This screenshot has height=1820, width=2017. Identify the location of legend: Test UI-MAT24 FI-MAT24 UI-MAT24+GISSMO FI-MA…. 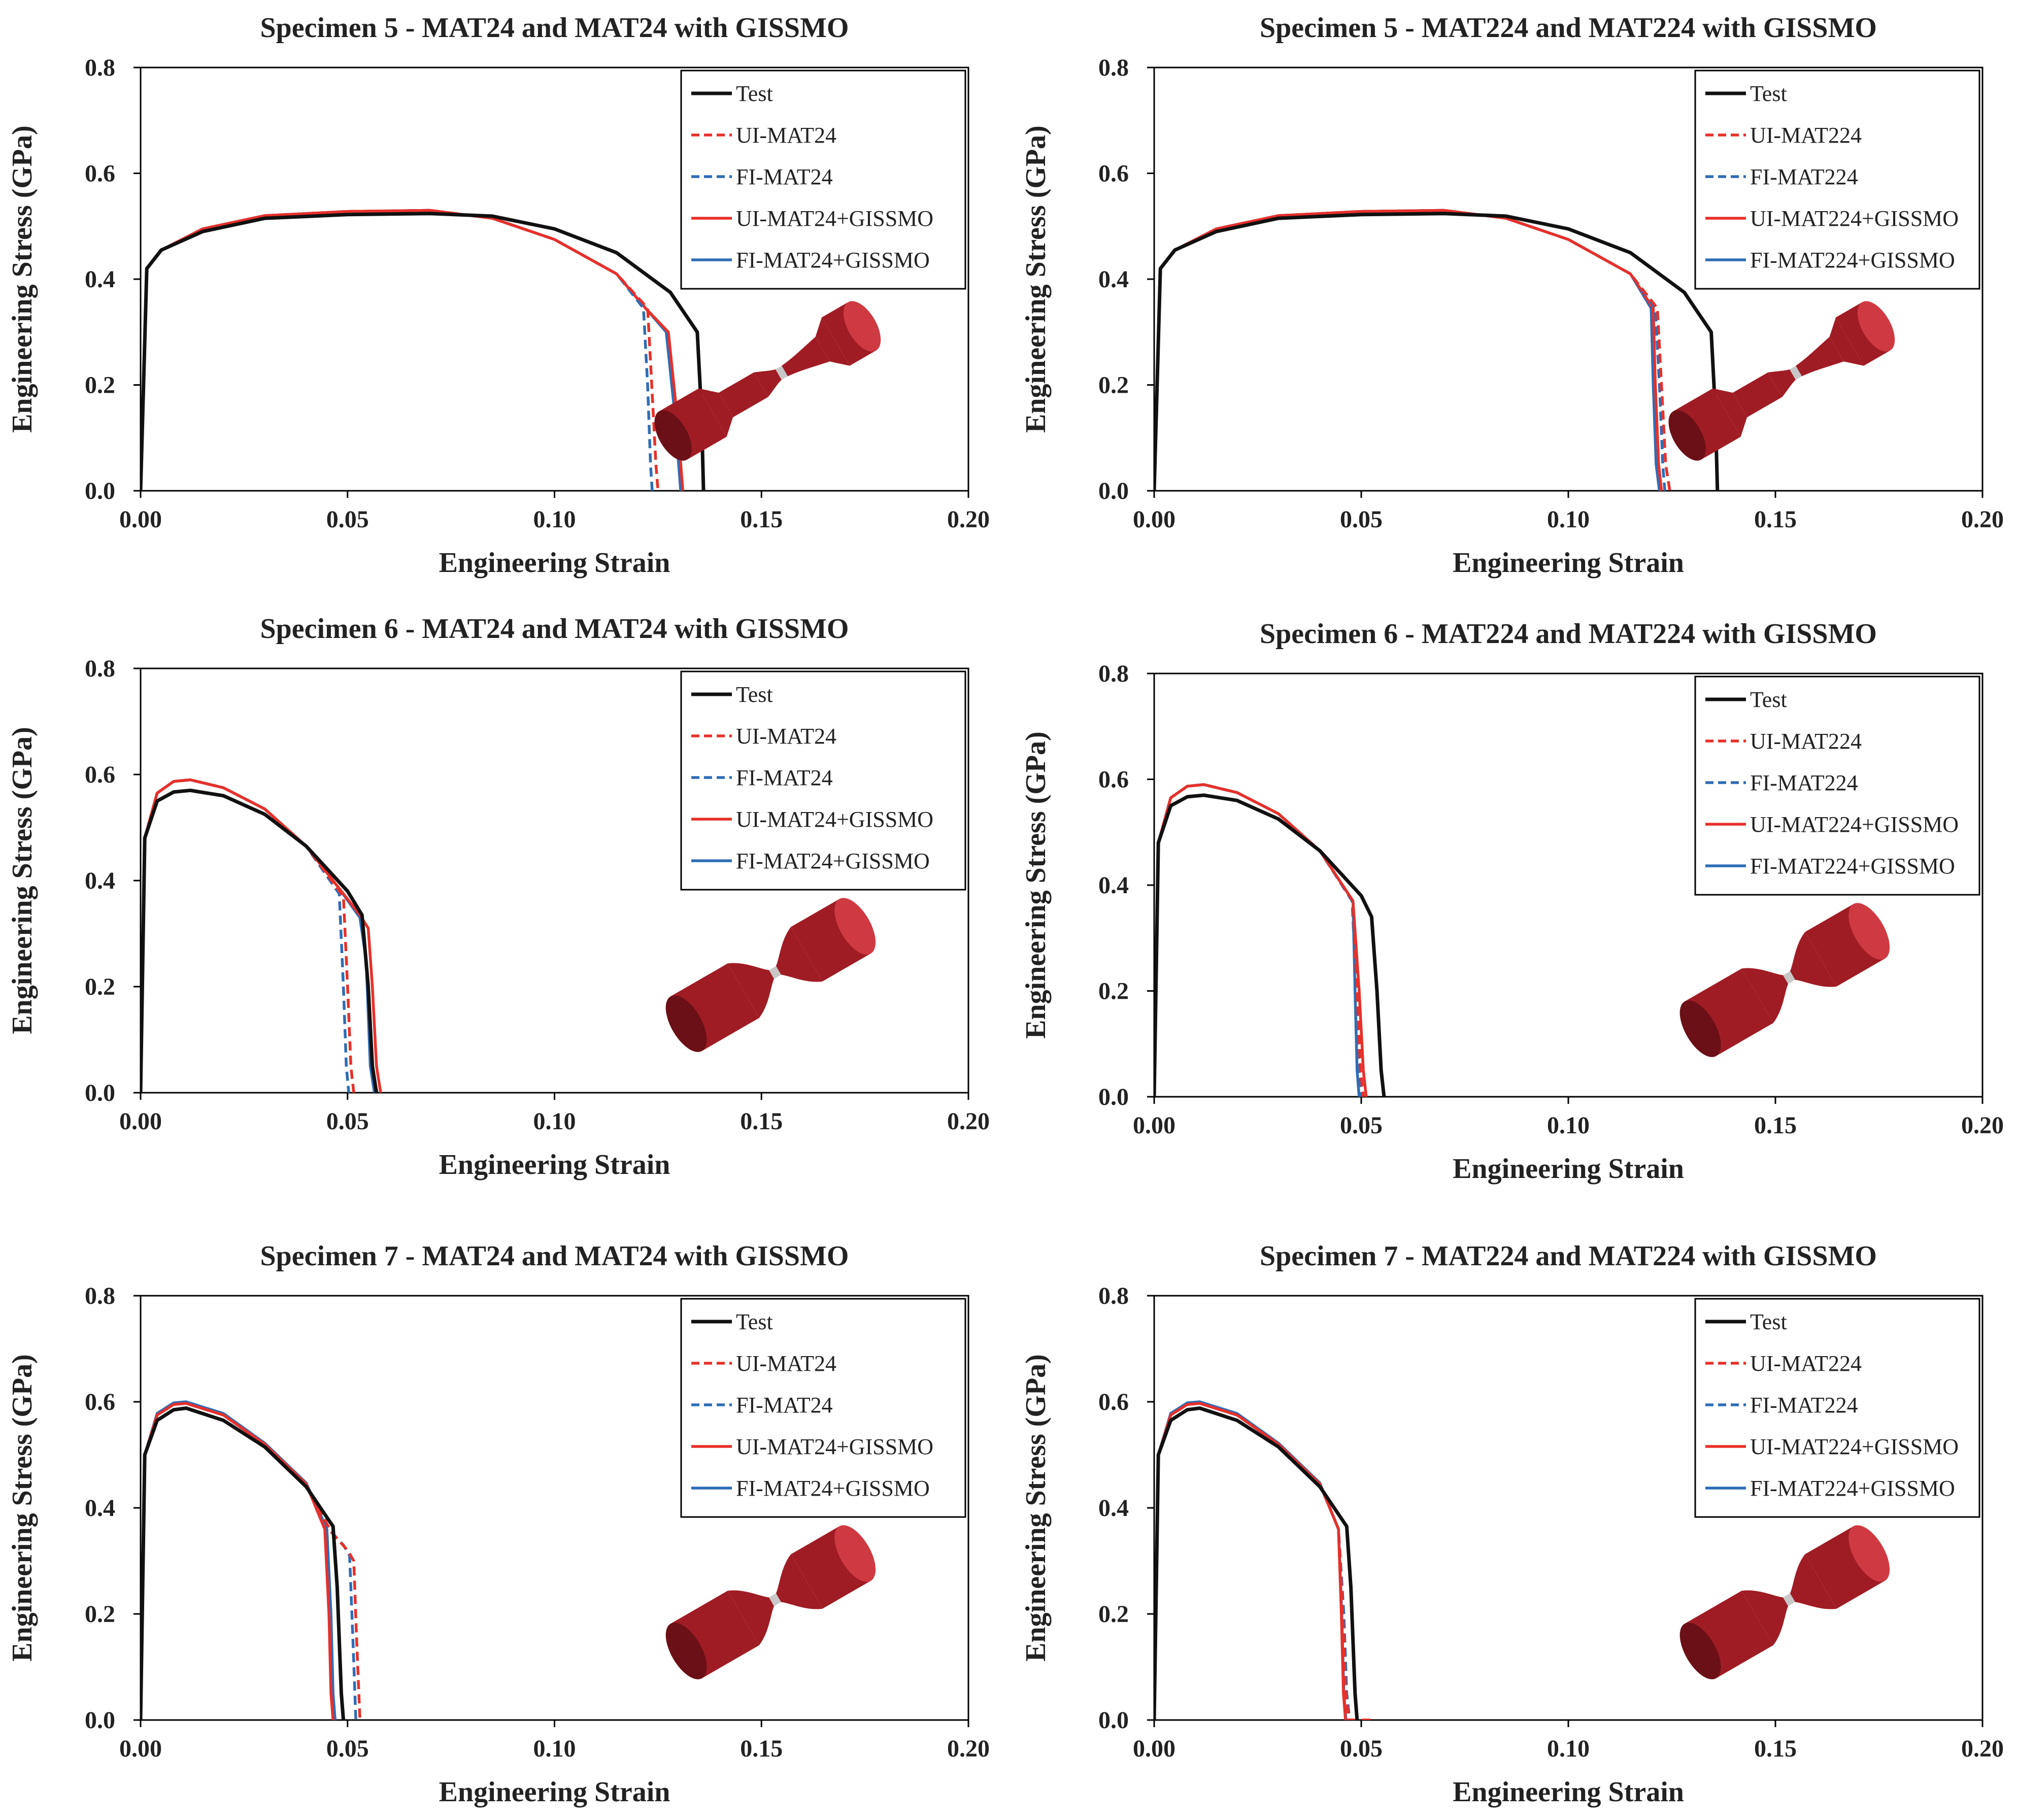
(823, 780).